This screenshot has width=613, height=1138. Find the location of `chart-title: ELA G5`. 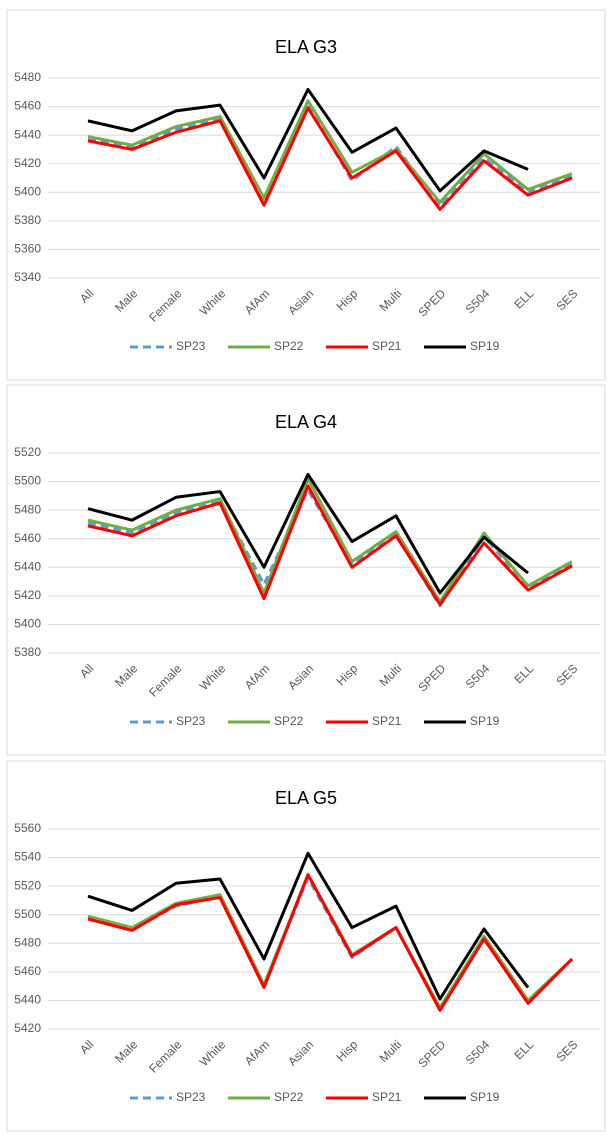

chart-title: ELA G5 is located at coordinates (306, 798).